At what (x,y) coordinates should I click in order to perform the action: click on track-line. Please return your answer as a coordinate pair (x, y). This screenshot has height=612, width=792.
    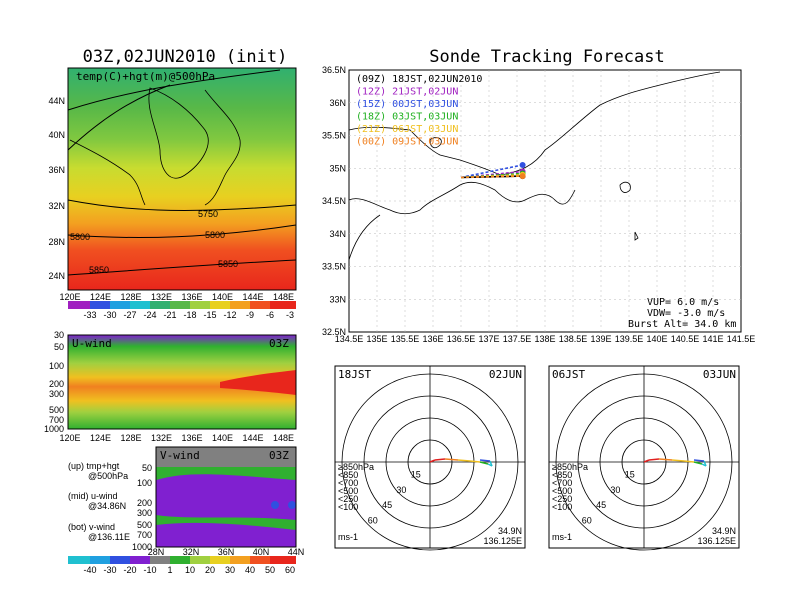
    Looking at the image, I should click on (491, 177).